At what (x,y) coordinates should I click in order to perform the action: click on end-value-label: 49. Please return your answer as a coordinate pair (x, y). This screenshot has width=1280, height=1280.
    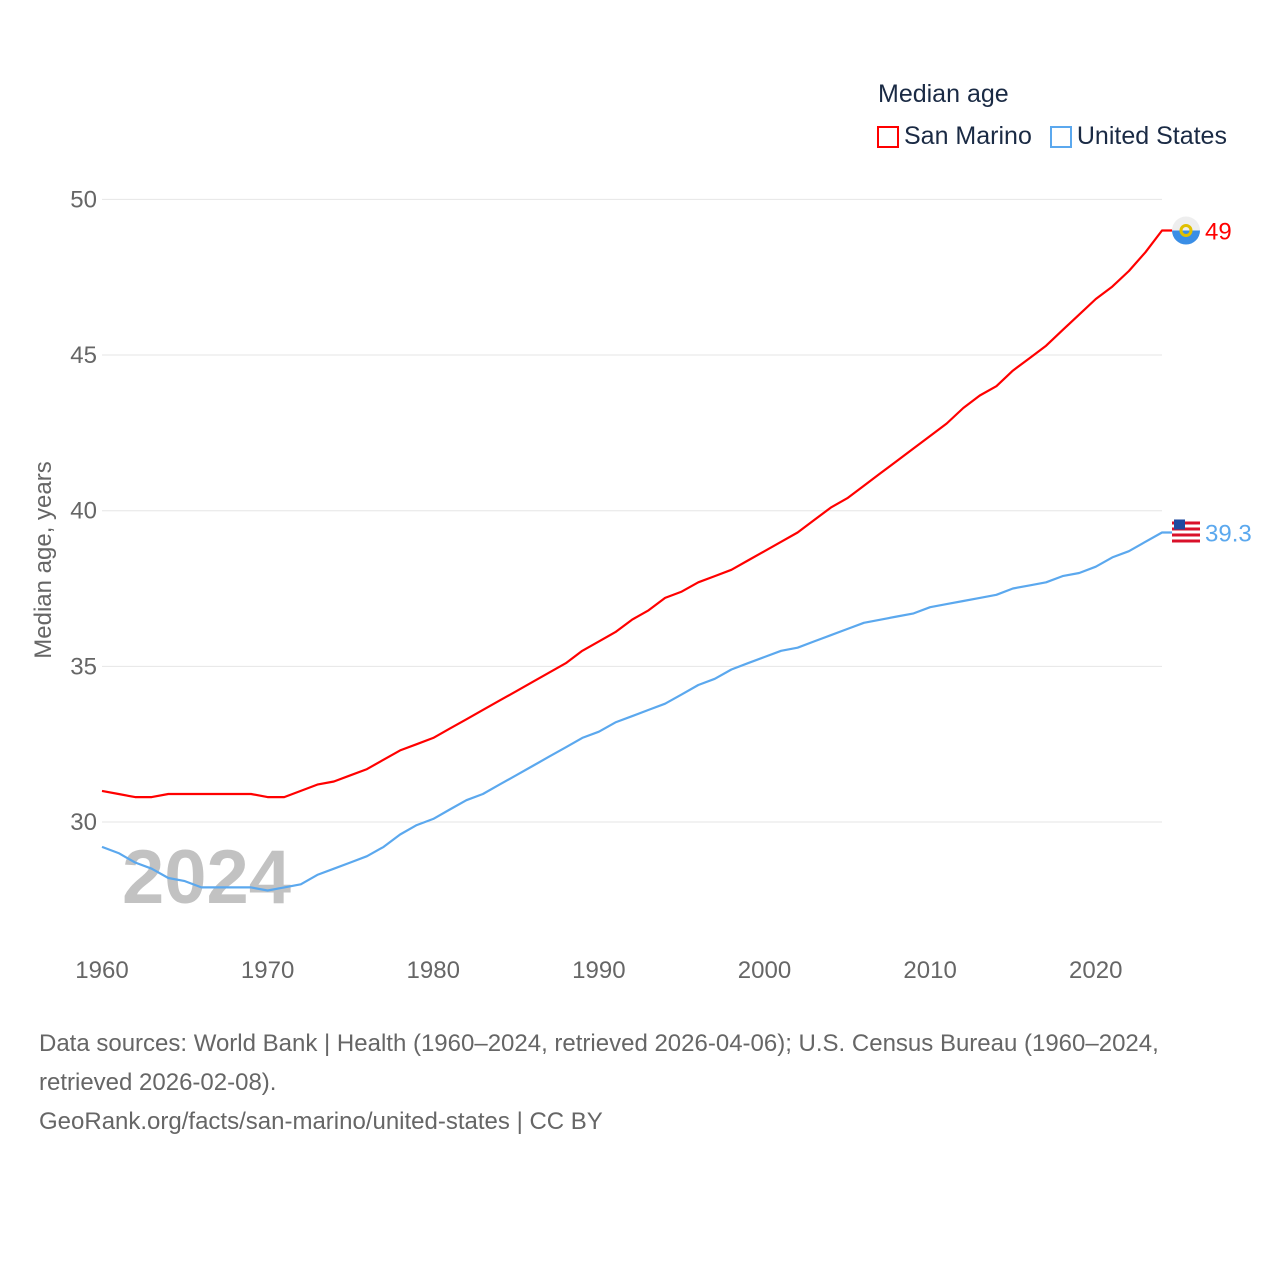
    Looking at the image, I should click on (1218, 232).